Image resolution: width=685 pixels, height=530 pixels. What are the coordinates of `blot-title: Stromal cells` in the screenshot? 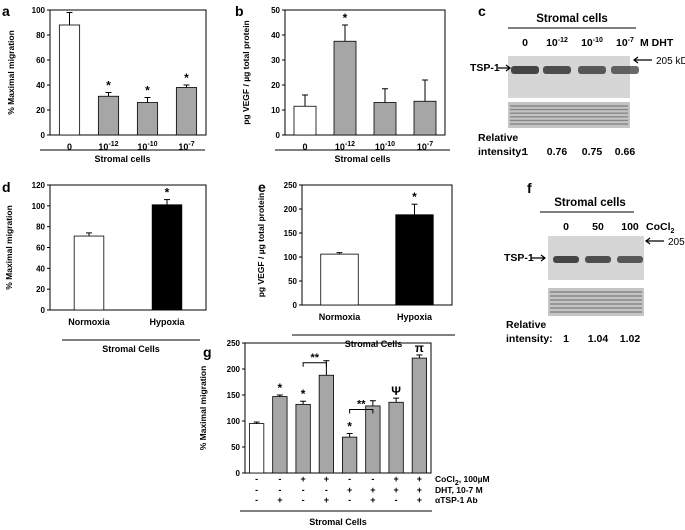 It's located at (572, 19).